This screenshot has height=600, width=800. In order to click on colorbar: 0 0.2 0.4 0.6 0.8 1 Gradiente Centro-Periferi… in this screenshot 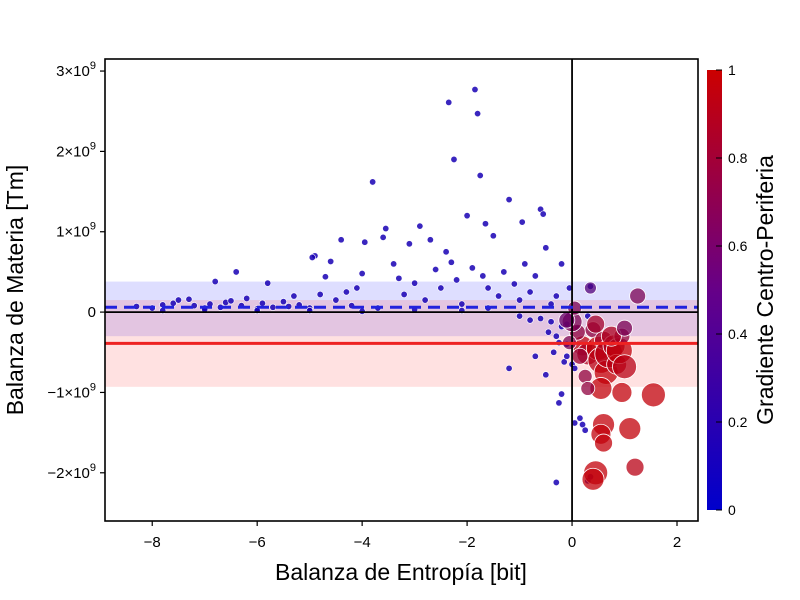, I will do `click(742, 290)`.